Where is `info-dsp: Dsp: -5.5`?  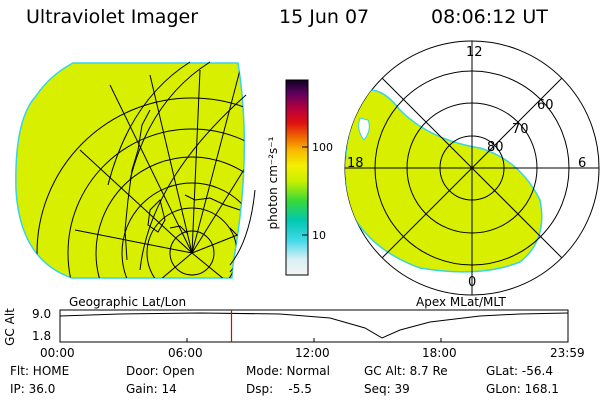 info-dsp: Dsp: -5.5 is located at coordinates (279, 389).